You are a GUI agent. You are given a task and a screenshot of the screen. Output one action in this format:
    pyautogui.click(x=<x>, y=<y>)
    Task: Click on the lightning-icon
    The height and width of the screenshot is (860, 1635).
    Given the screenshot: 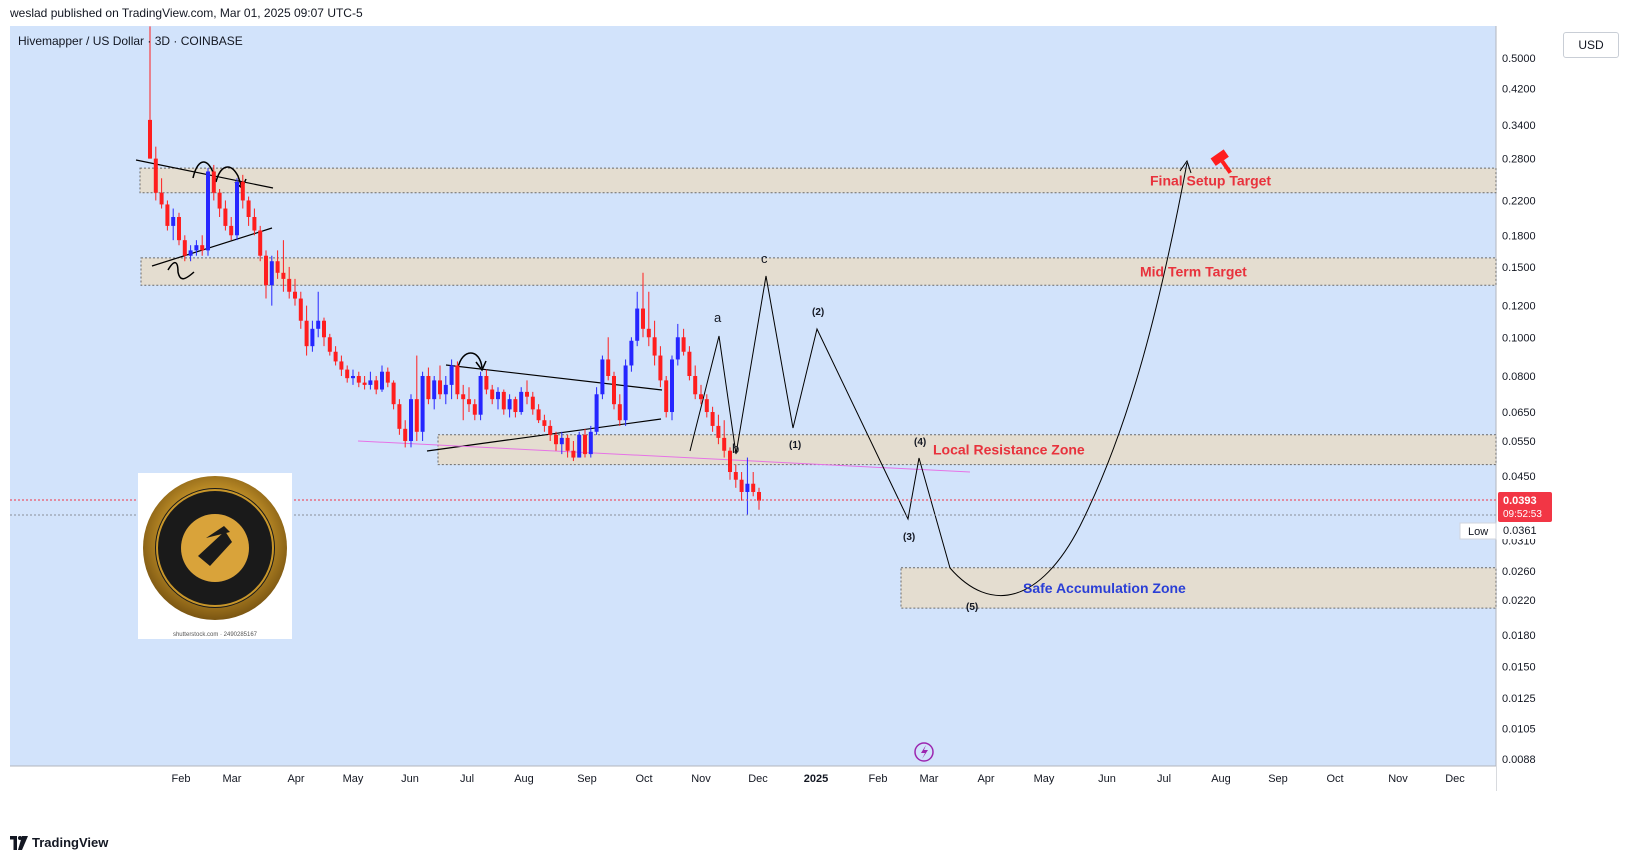 What is the action you would take?
    pyautogui.click(x=924, y=752)
    